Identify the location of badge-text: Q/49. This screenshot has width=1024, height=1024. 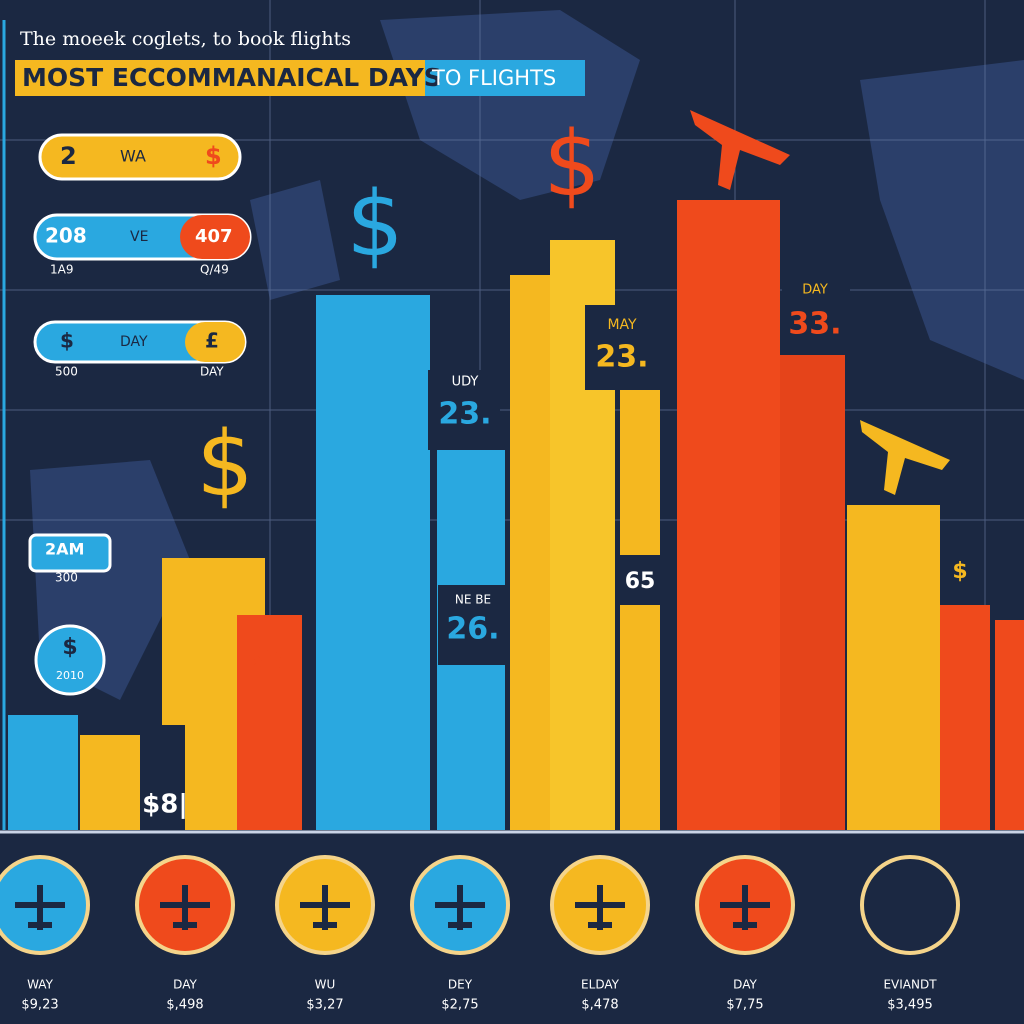
(214, 270).